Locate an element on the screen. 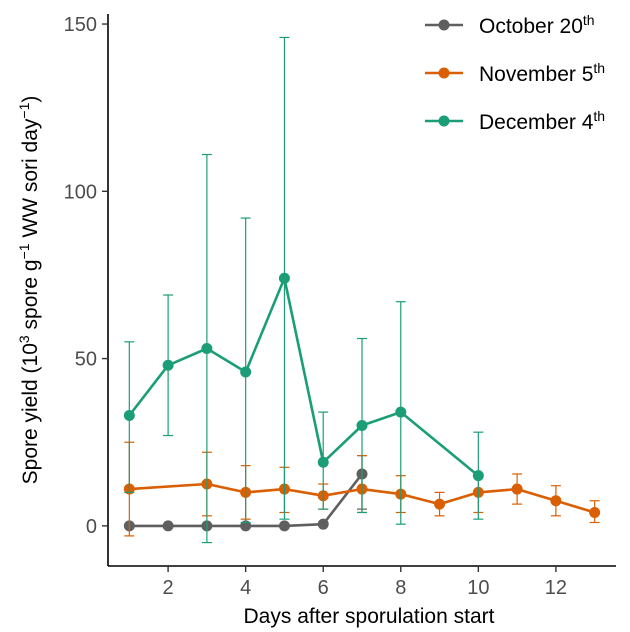 This screenshot has height=632, width=630. legend-label-text: October 20 is located at coordinates (531, 26).